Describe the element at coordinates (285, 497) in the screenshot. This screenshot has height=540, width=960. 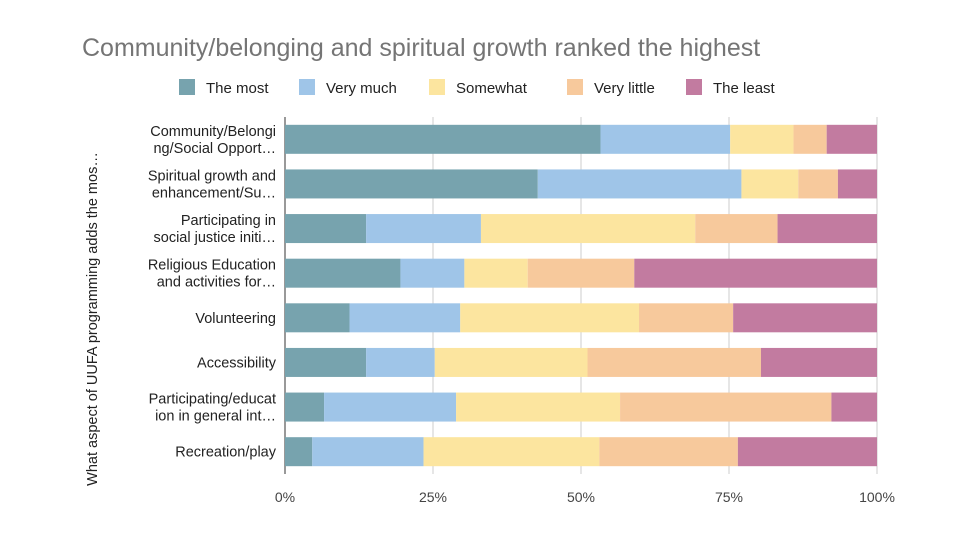
I see `x-tick-label: 0%` at that location.